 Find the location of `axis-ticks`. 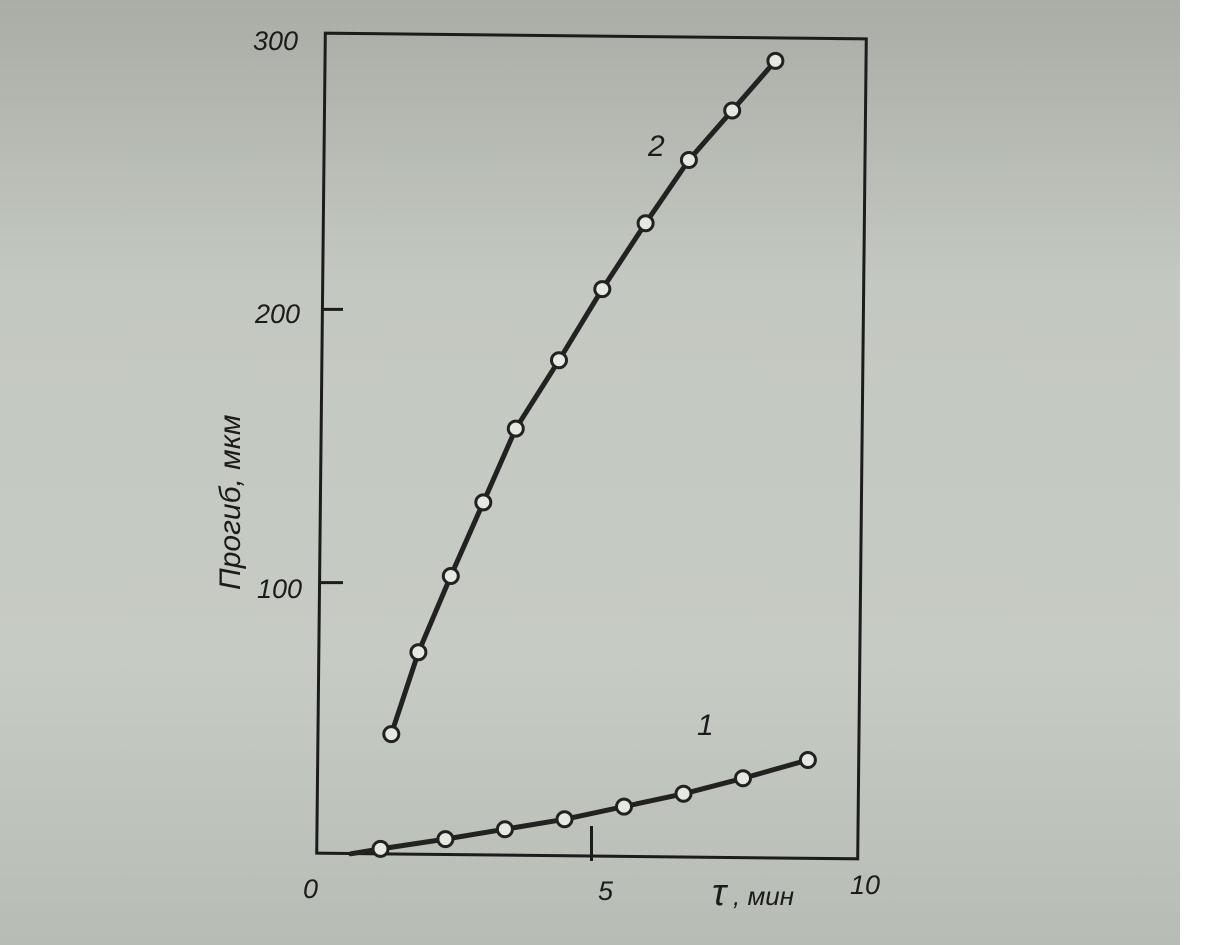

axis-ticks is located at coordinates (457, 584).